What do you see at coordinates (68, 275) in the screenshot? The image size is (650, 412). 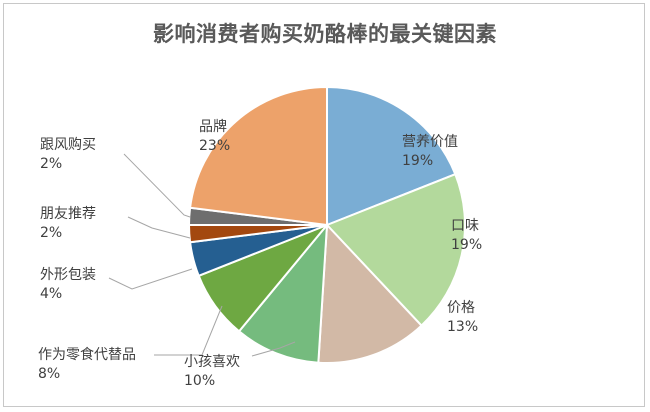 I see `slice-label: 外形包装` at bounding box center [68, 275].